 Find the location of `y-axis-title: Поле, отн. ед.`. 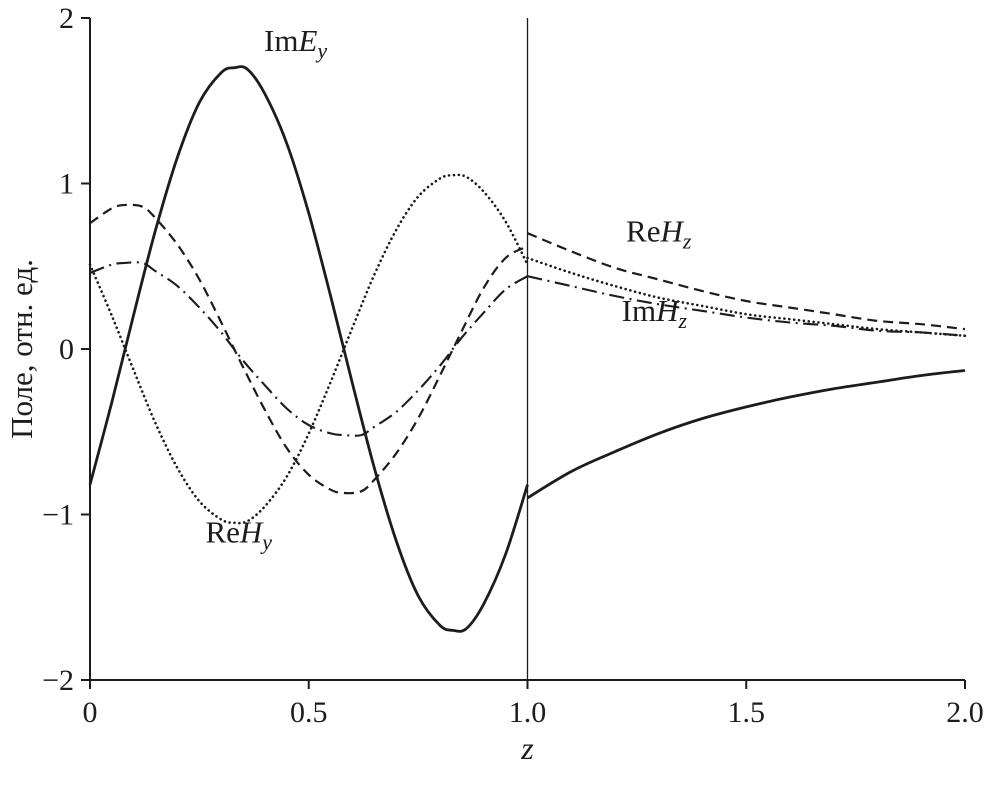

y-axis-title: Поле, отн. ед. is located at coordinates (21, 349).